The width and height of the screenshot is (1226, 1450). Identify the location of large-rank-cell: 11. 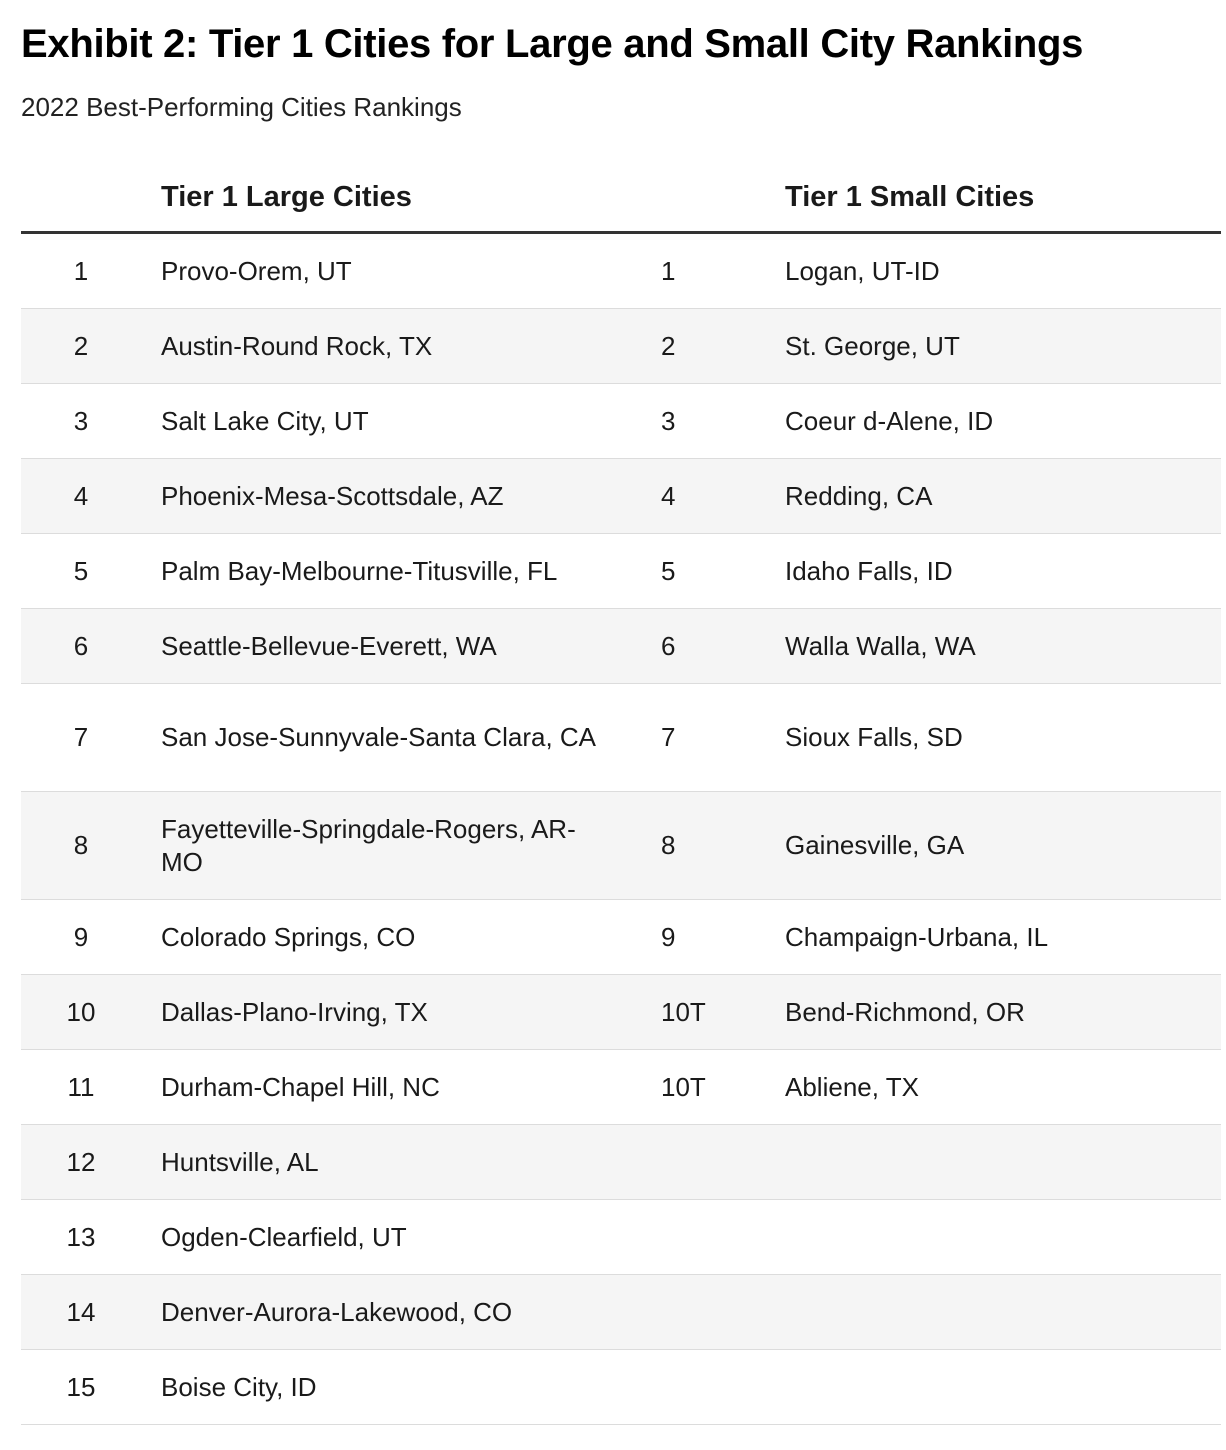
(81, 1086).